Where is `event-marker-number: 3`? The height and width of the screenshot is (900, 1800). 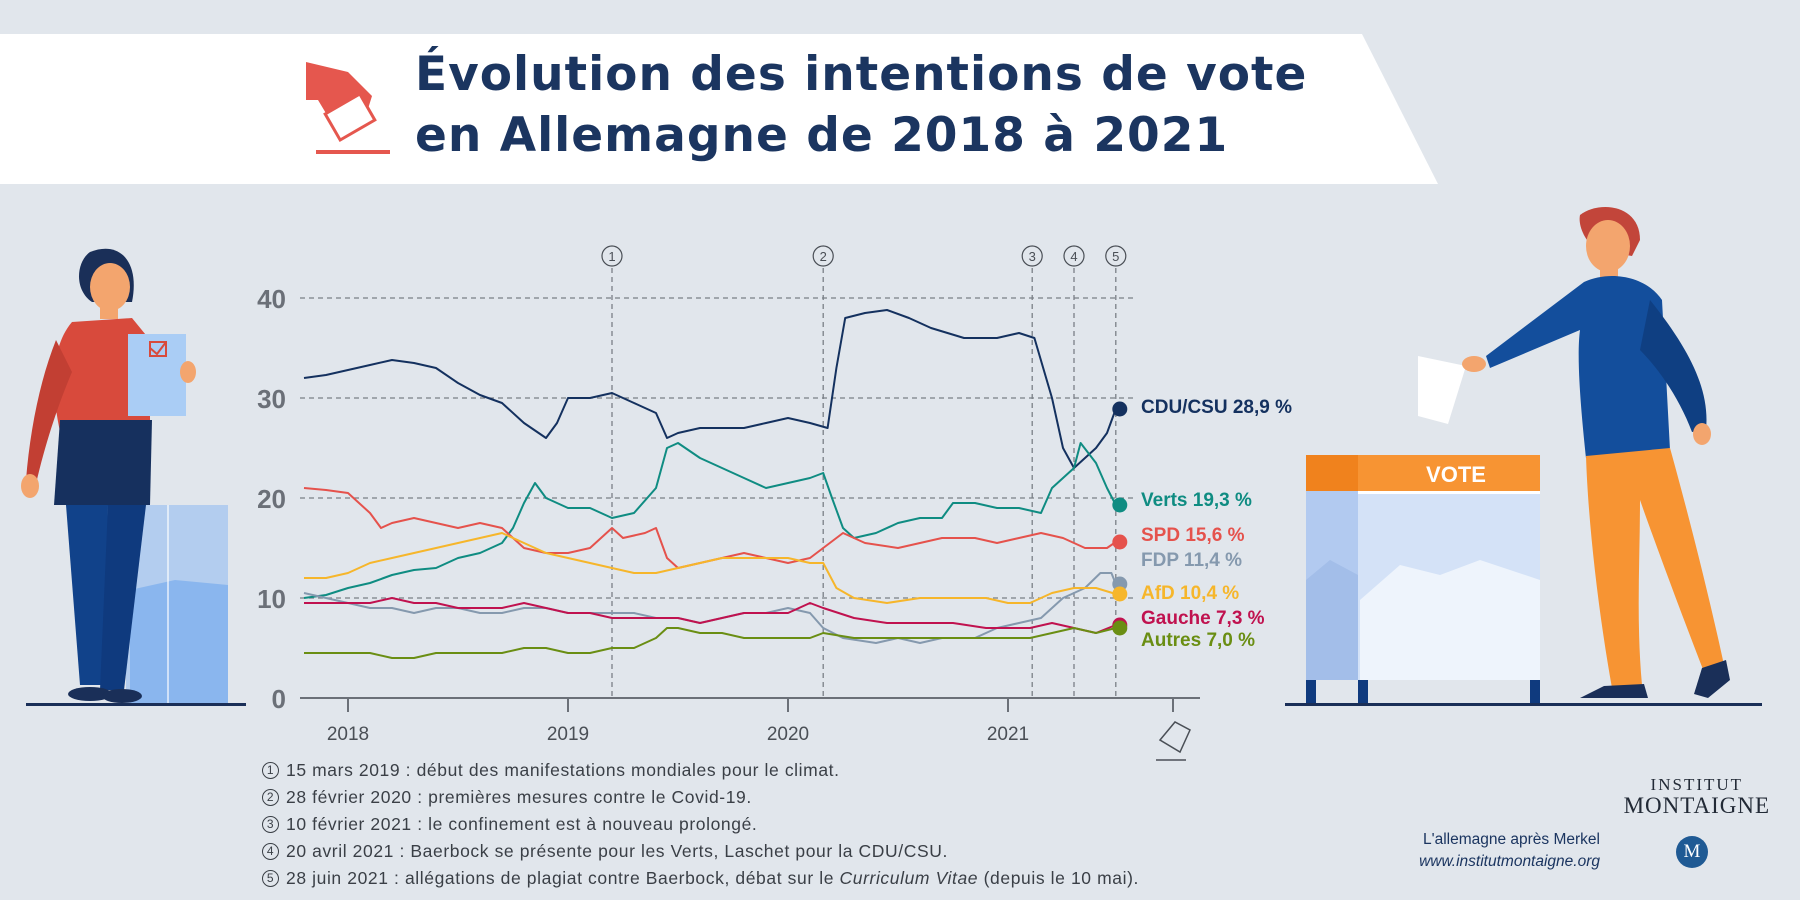 event-marker-number: 3 is located at coordinates (1032, 256).